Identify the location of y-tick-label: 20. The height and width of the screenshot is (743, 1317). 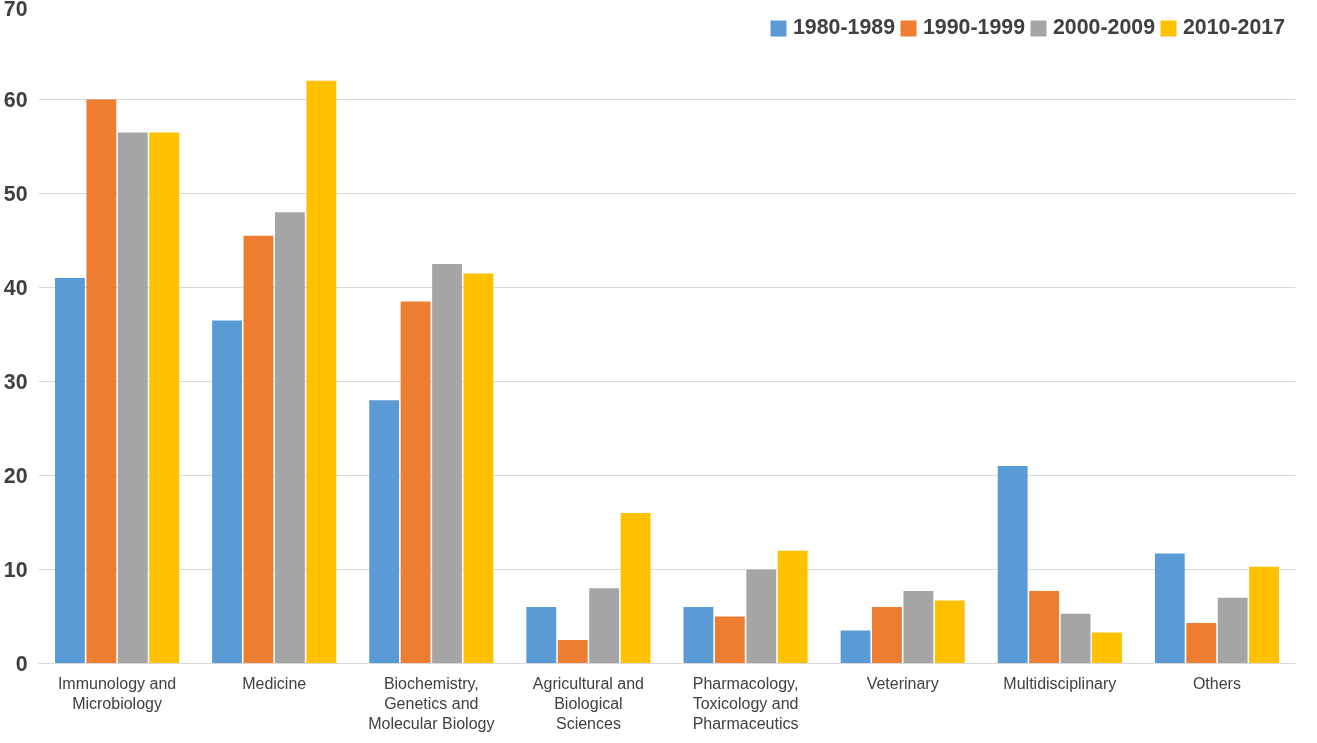
(15, 476).